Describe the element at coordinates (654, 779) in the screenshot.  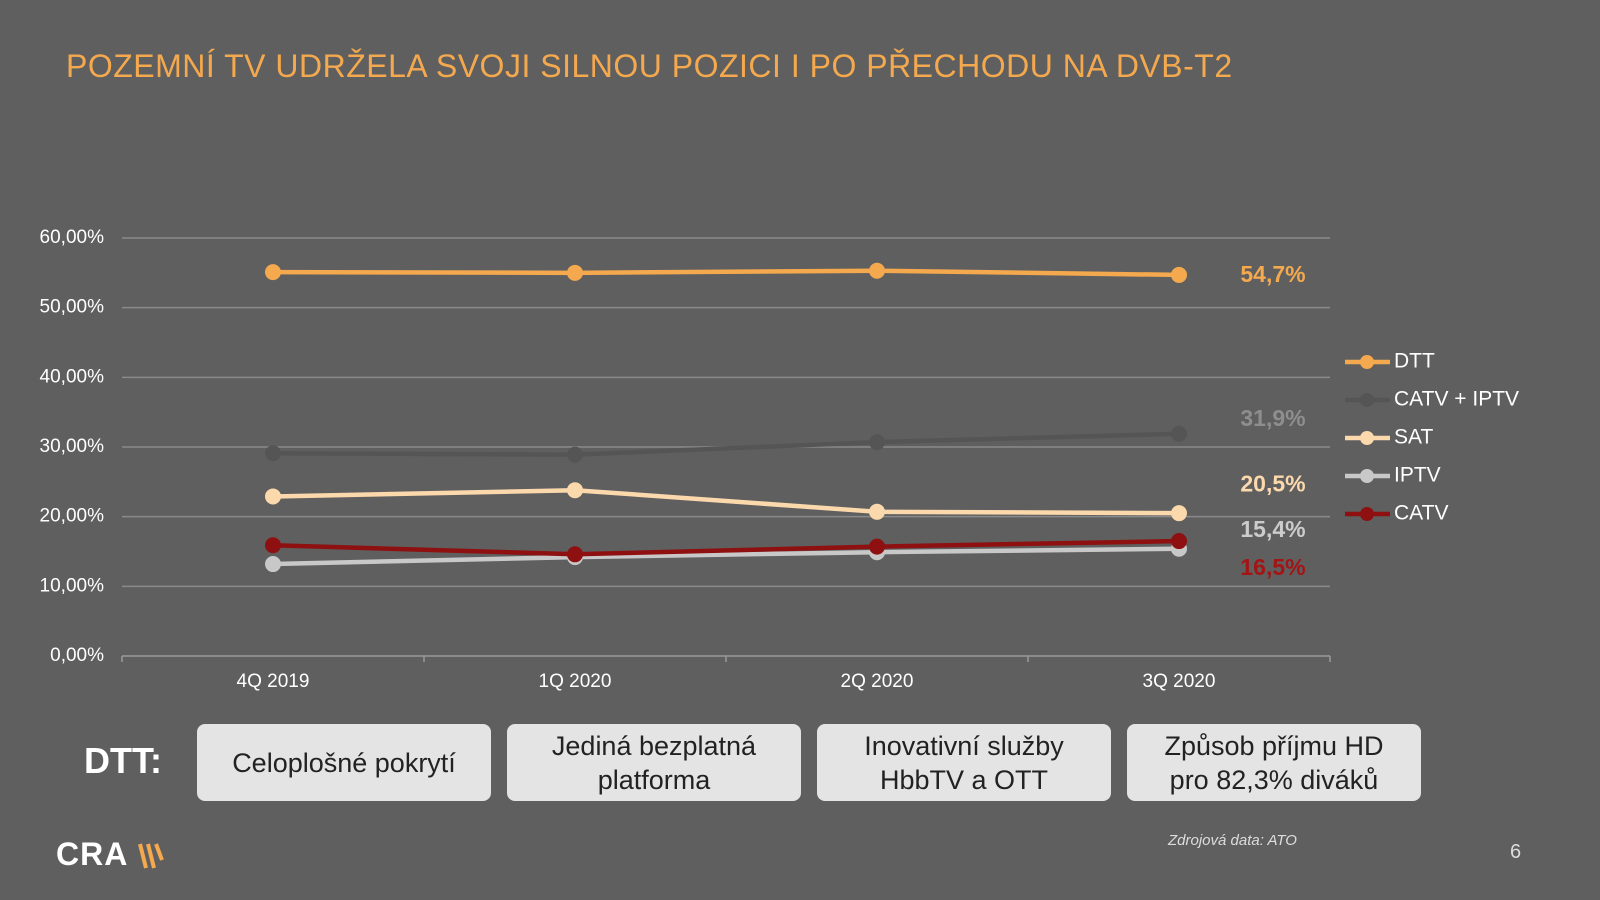
I see `feature-text: platforma` at that location.